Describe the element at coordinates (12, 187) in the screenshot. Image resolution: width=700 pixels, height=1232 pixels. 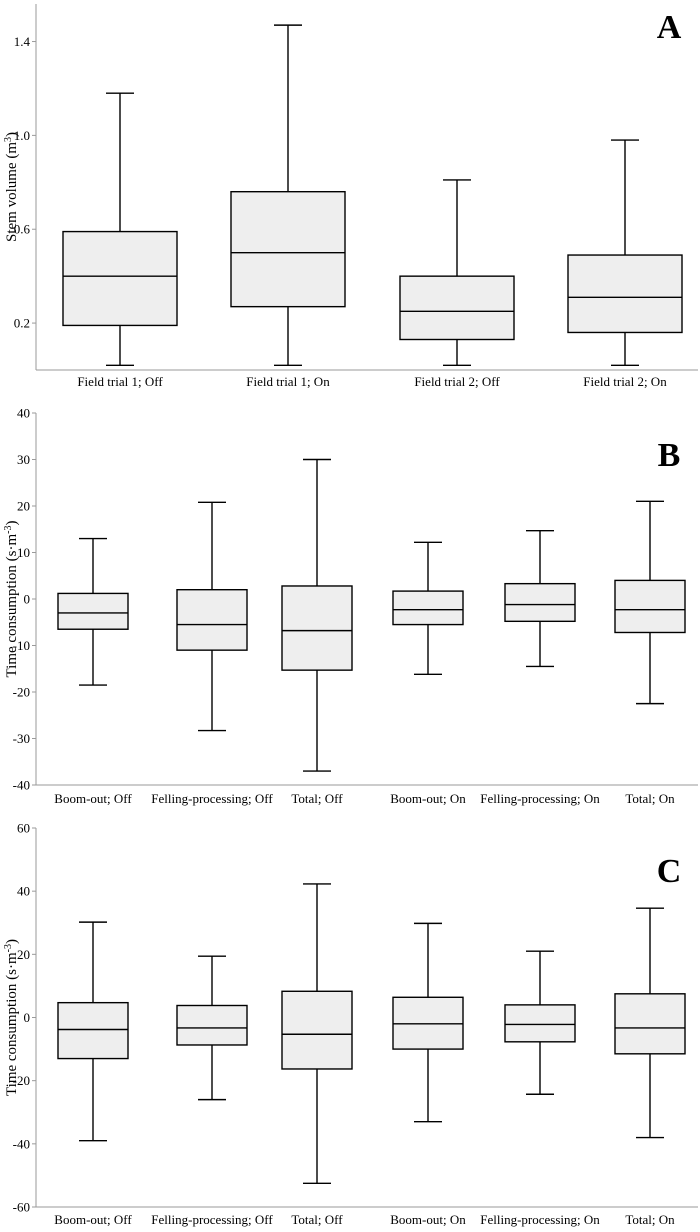
I see `y-axis-title: Stem volume (m3)` at that location.